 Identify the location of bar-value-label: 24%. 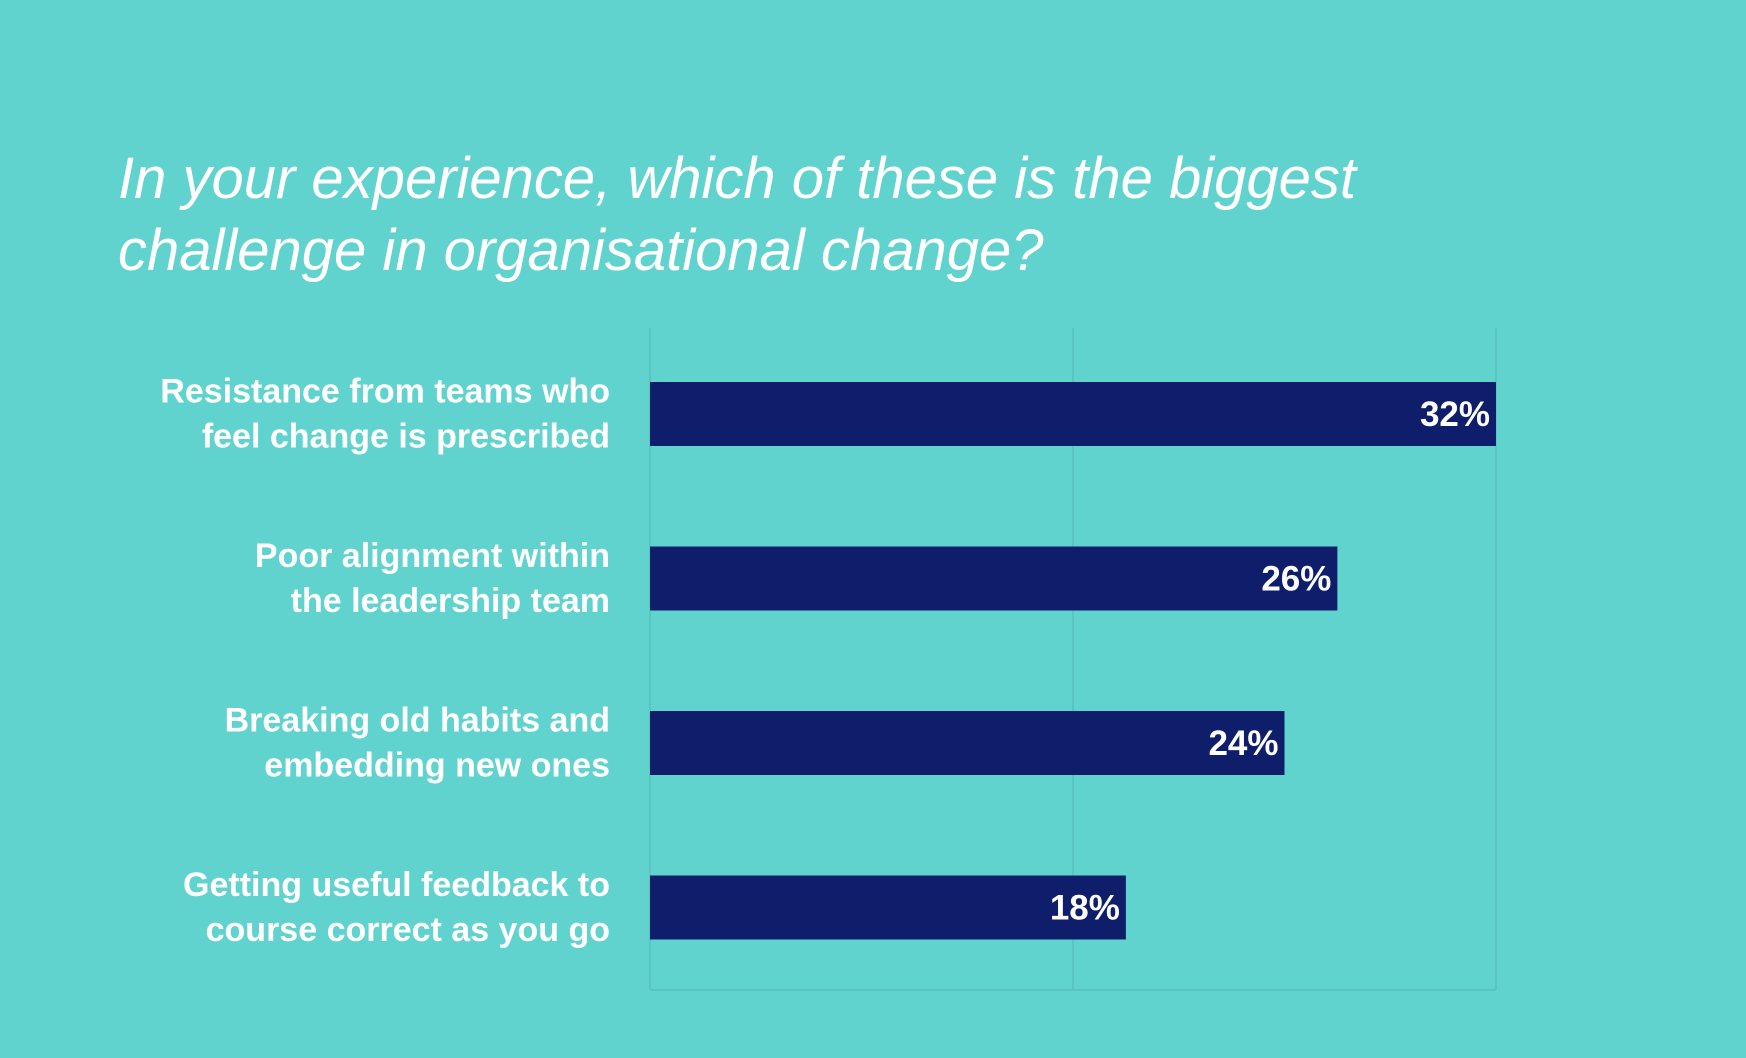
(1243, 743).